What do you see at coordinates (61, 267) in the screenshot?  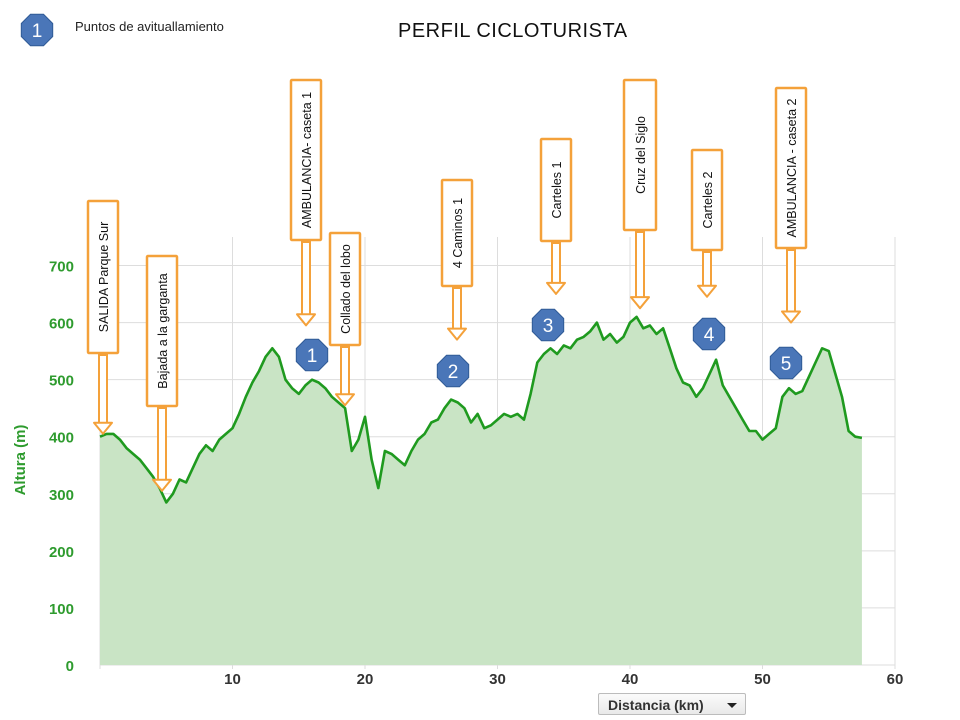 I see `y-tick-label: 700` at bounding box center [61, 267].